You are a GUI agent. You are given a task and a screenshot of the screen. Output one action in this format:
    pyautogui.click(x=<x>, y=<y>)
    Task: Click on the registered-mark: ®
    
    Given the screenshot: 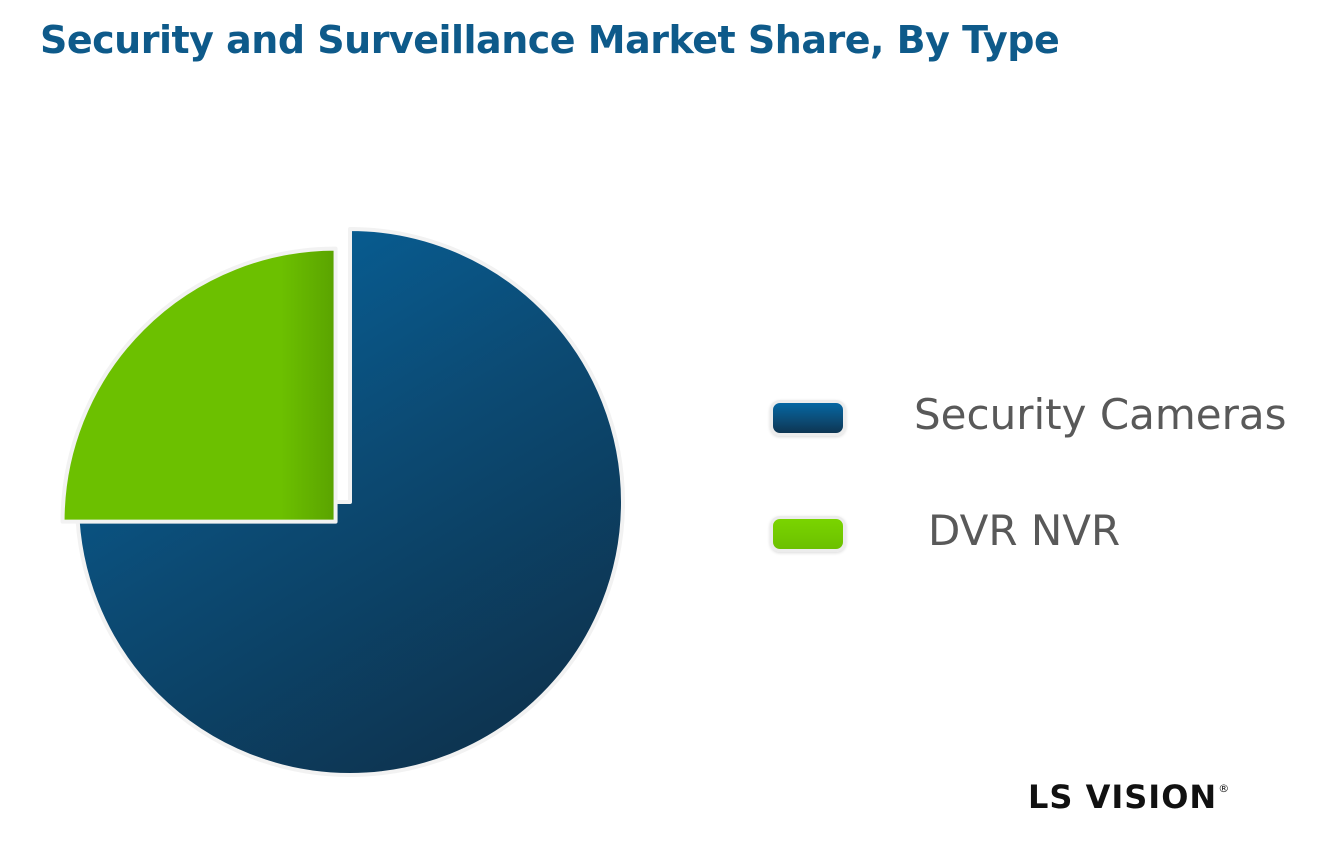 What is the action you would take?
    pyautogui.click(x=1224, y=788)
    